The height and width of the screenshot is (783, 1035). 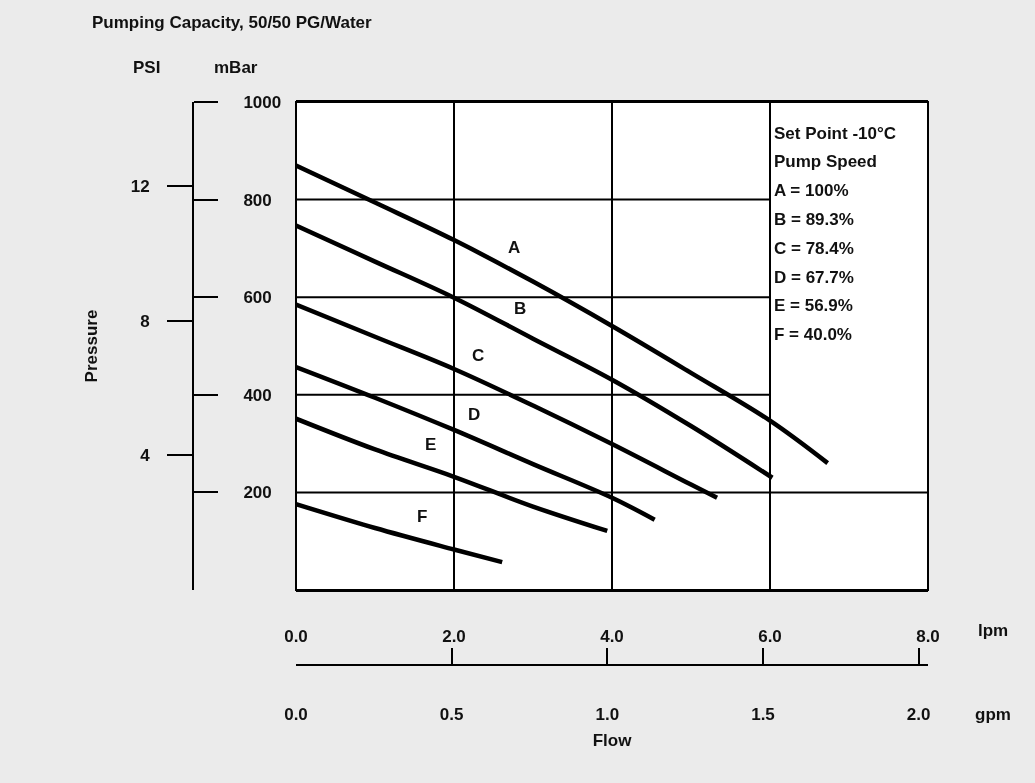 I want to click on y-tick-label: 800, so click(x=257, y=200).